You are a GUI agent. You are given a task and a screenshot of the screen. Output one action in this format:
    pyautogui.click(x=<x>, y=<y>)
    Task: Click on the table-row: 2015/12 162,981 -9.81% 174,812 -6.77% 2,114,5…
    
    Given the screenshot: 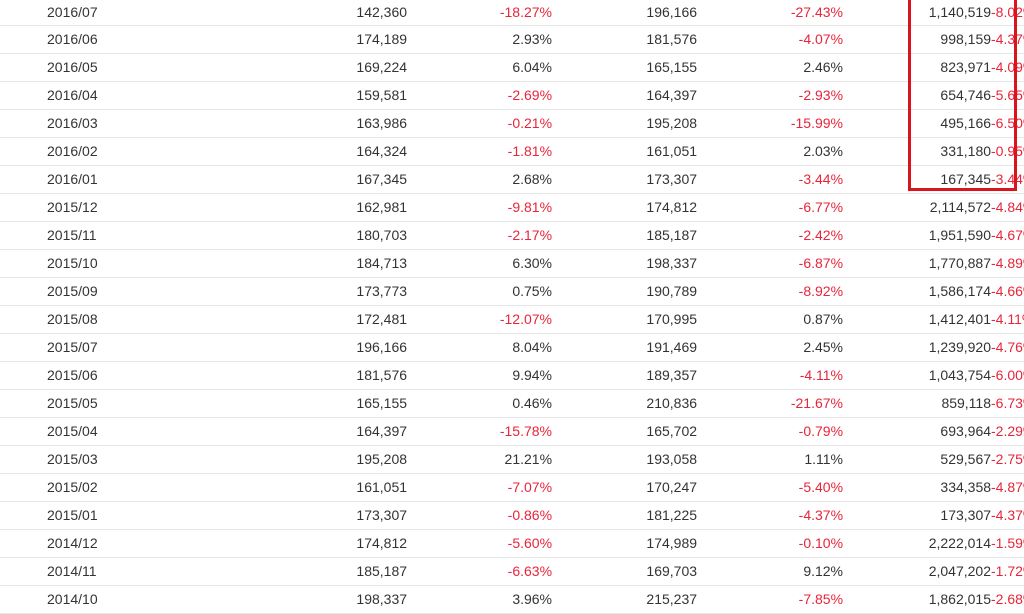 What is the action you would take?
    pyautogui.click(x=512, y=207)
    